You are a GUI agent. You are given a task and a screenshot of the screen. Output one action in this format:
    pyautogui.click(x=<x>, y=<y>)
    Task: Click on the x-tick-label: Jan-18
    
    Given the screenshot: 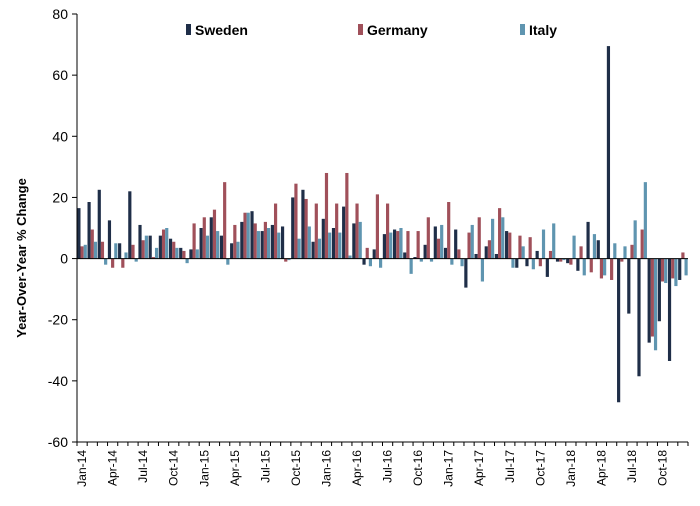 What is the action you would take?
    pyautogui.click(x=571, y=468)
    